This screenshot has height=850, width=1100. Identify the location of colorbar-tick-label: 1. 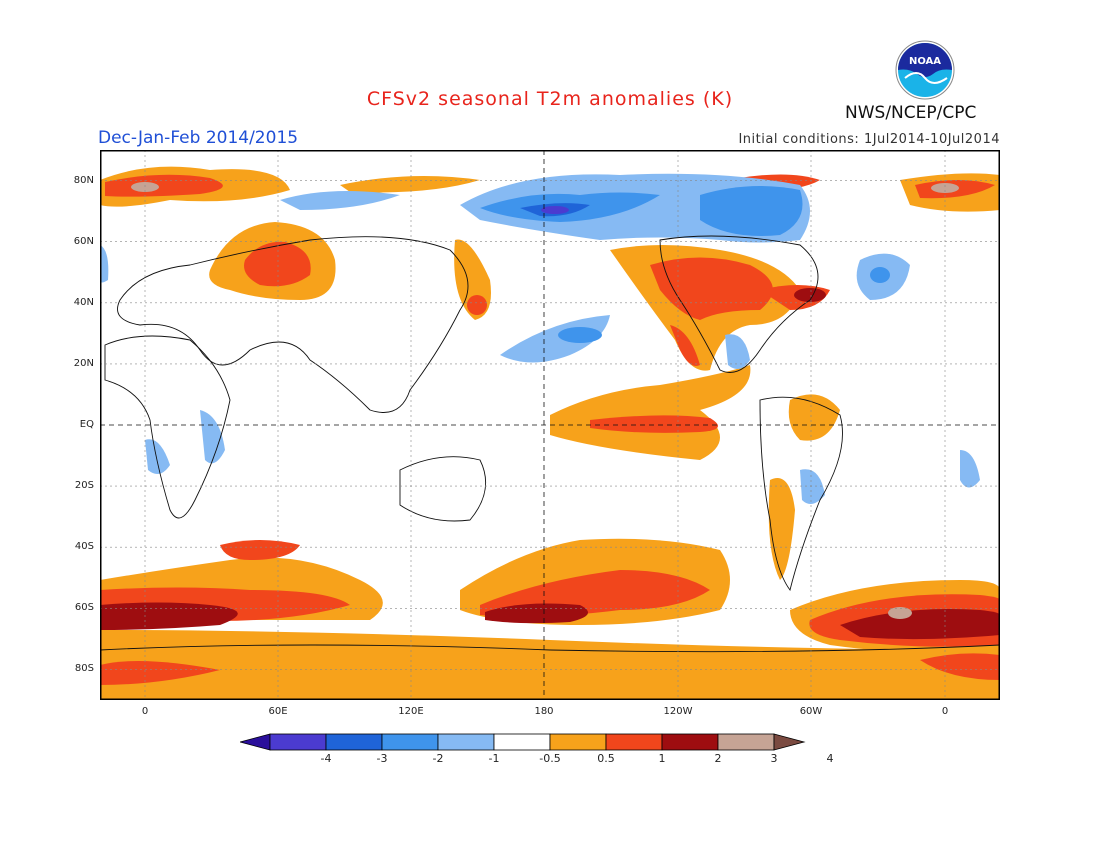
(662, 758).